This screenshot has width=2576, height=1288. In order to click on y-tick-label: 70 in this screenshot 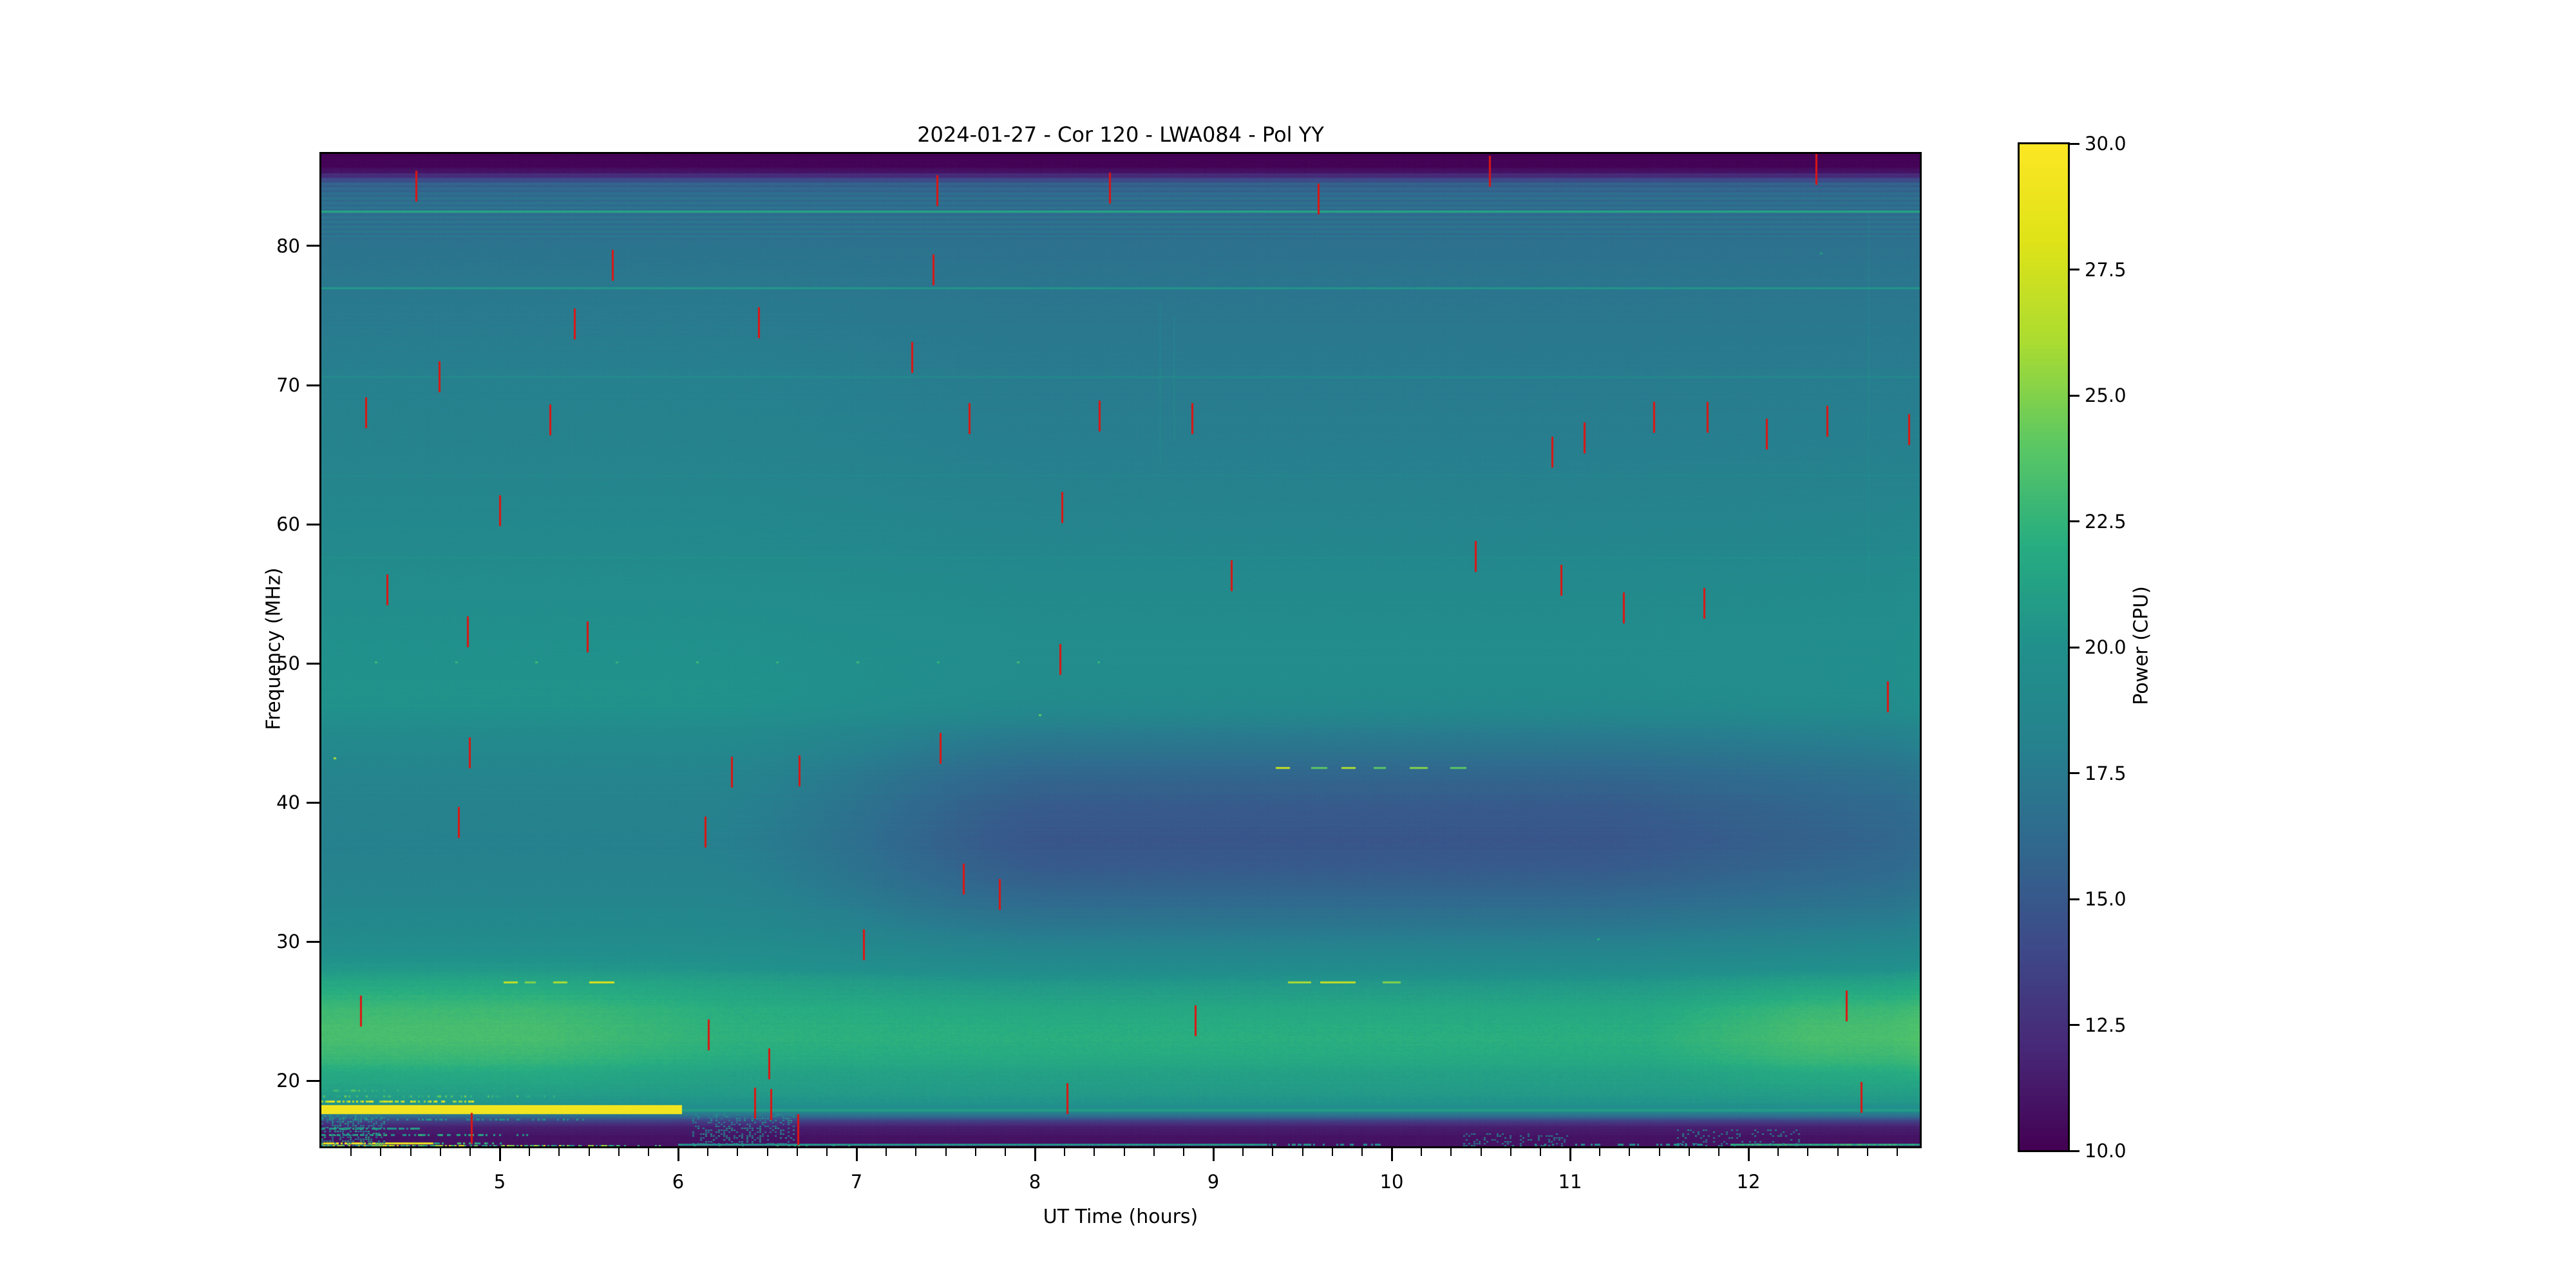, I will do `click(288, 385)`.